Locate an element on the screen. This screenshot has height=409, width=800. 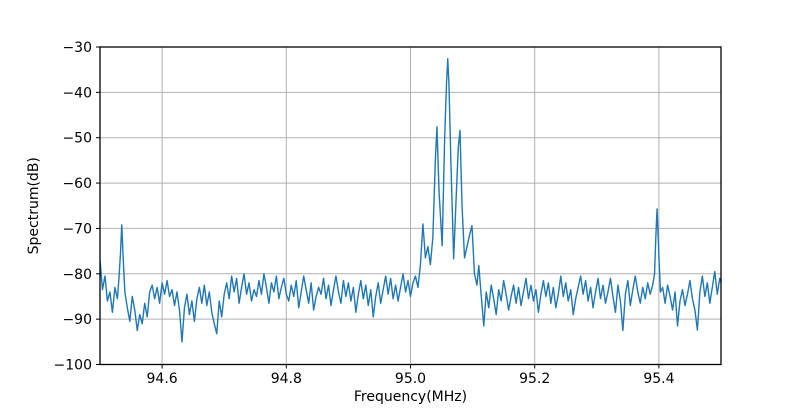
x-tick-label: 94.6 is located at coordinates (162, 379).